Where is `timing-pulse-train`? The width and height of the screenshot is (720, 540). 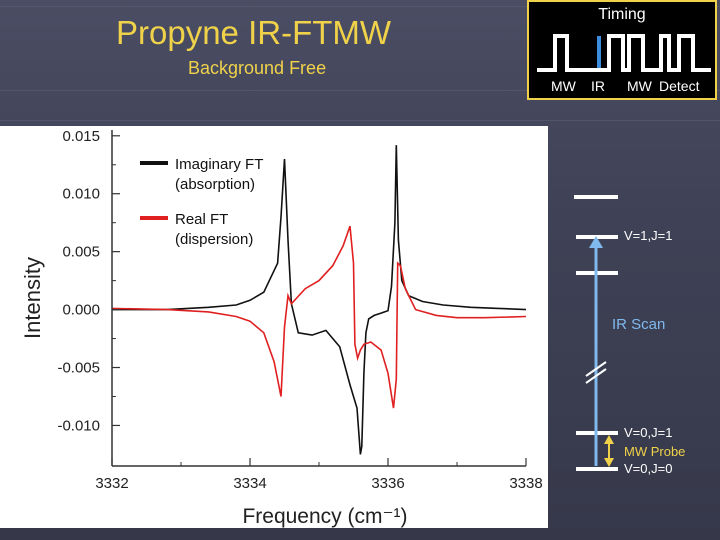
timing-pulse-train is located at coordinates (564, 53).